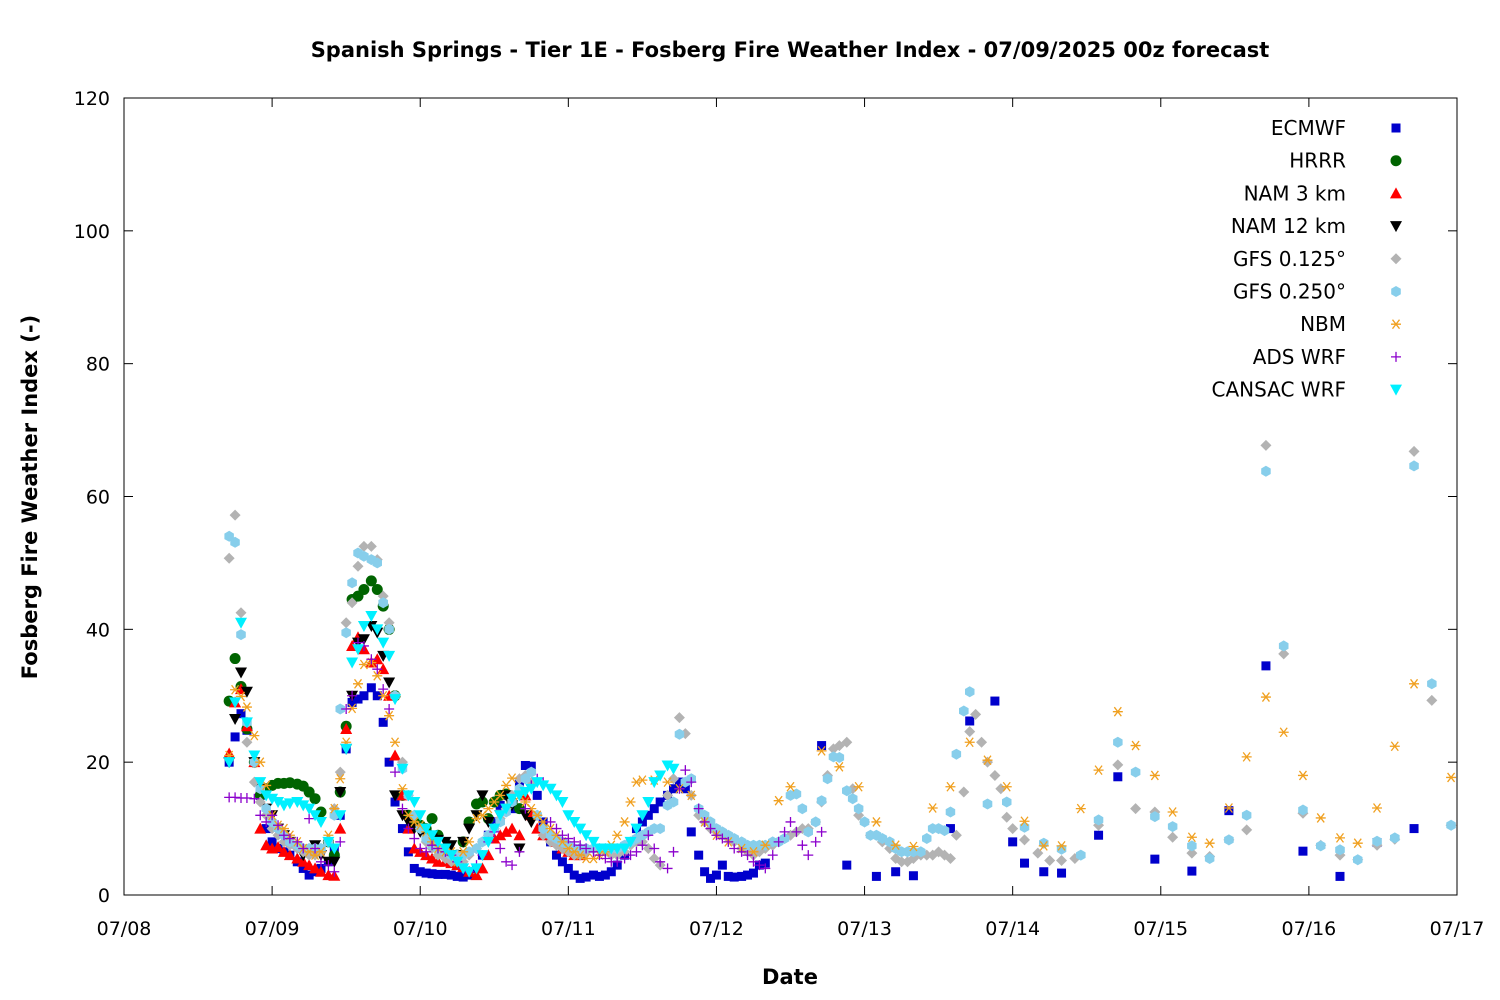 The height and width of the screenshot is (1000, 1500). Describe the element at coordinates (272, 929) in the screenshot. I see `x-tick-label: 07/09` at that location.